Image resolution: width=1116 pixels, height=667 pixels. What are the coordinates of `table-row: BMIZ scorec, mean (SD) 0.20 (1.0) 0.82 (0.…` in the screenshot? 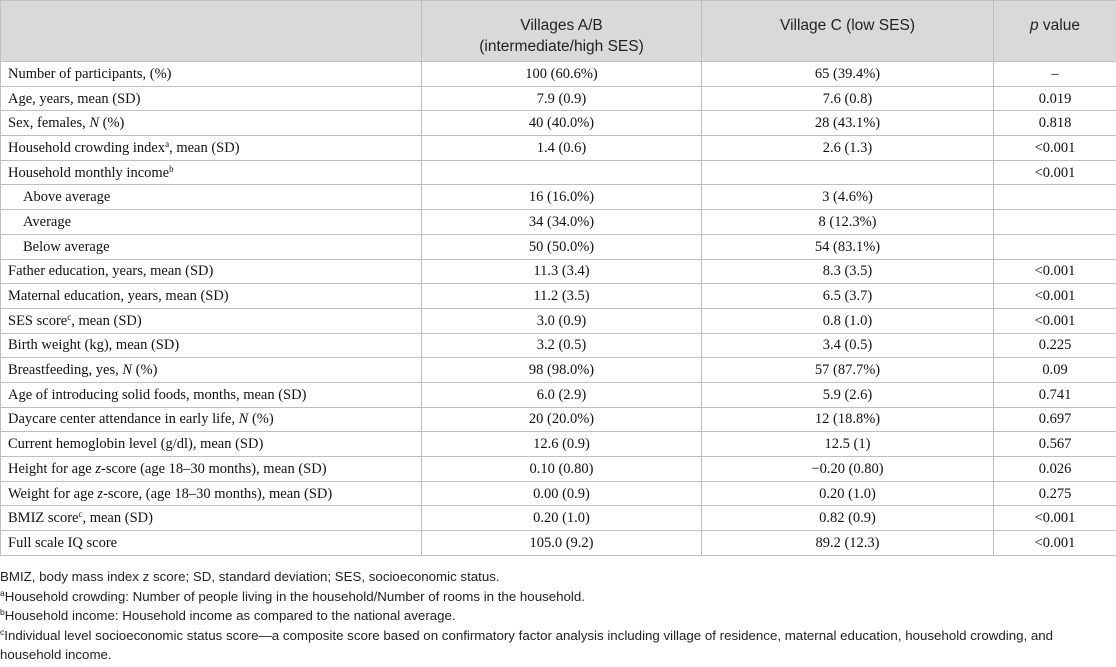 It's located at (558, 518).